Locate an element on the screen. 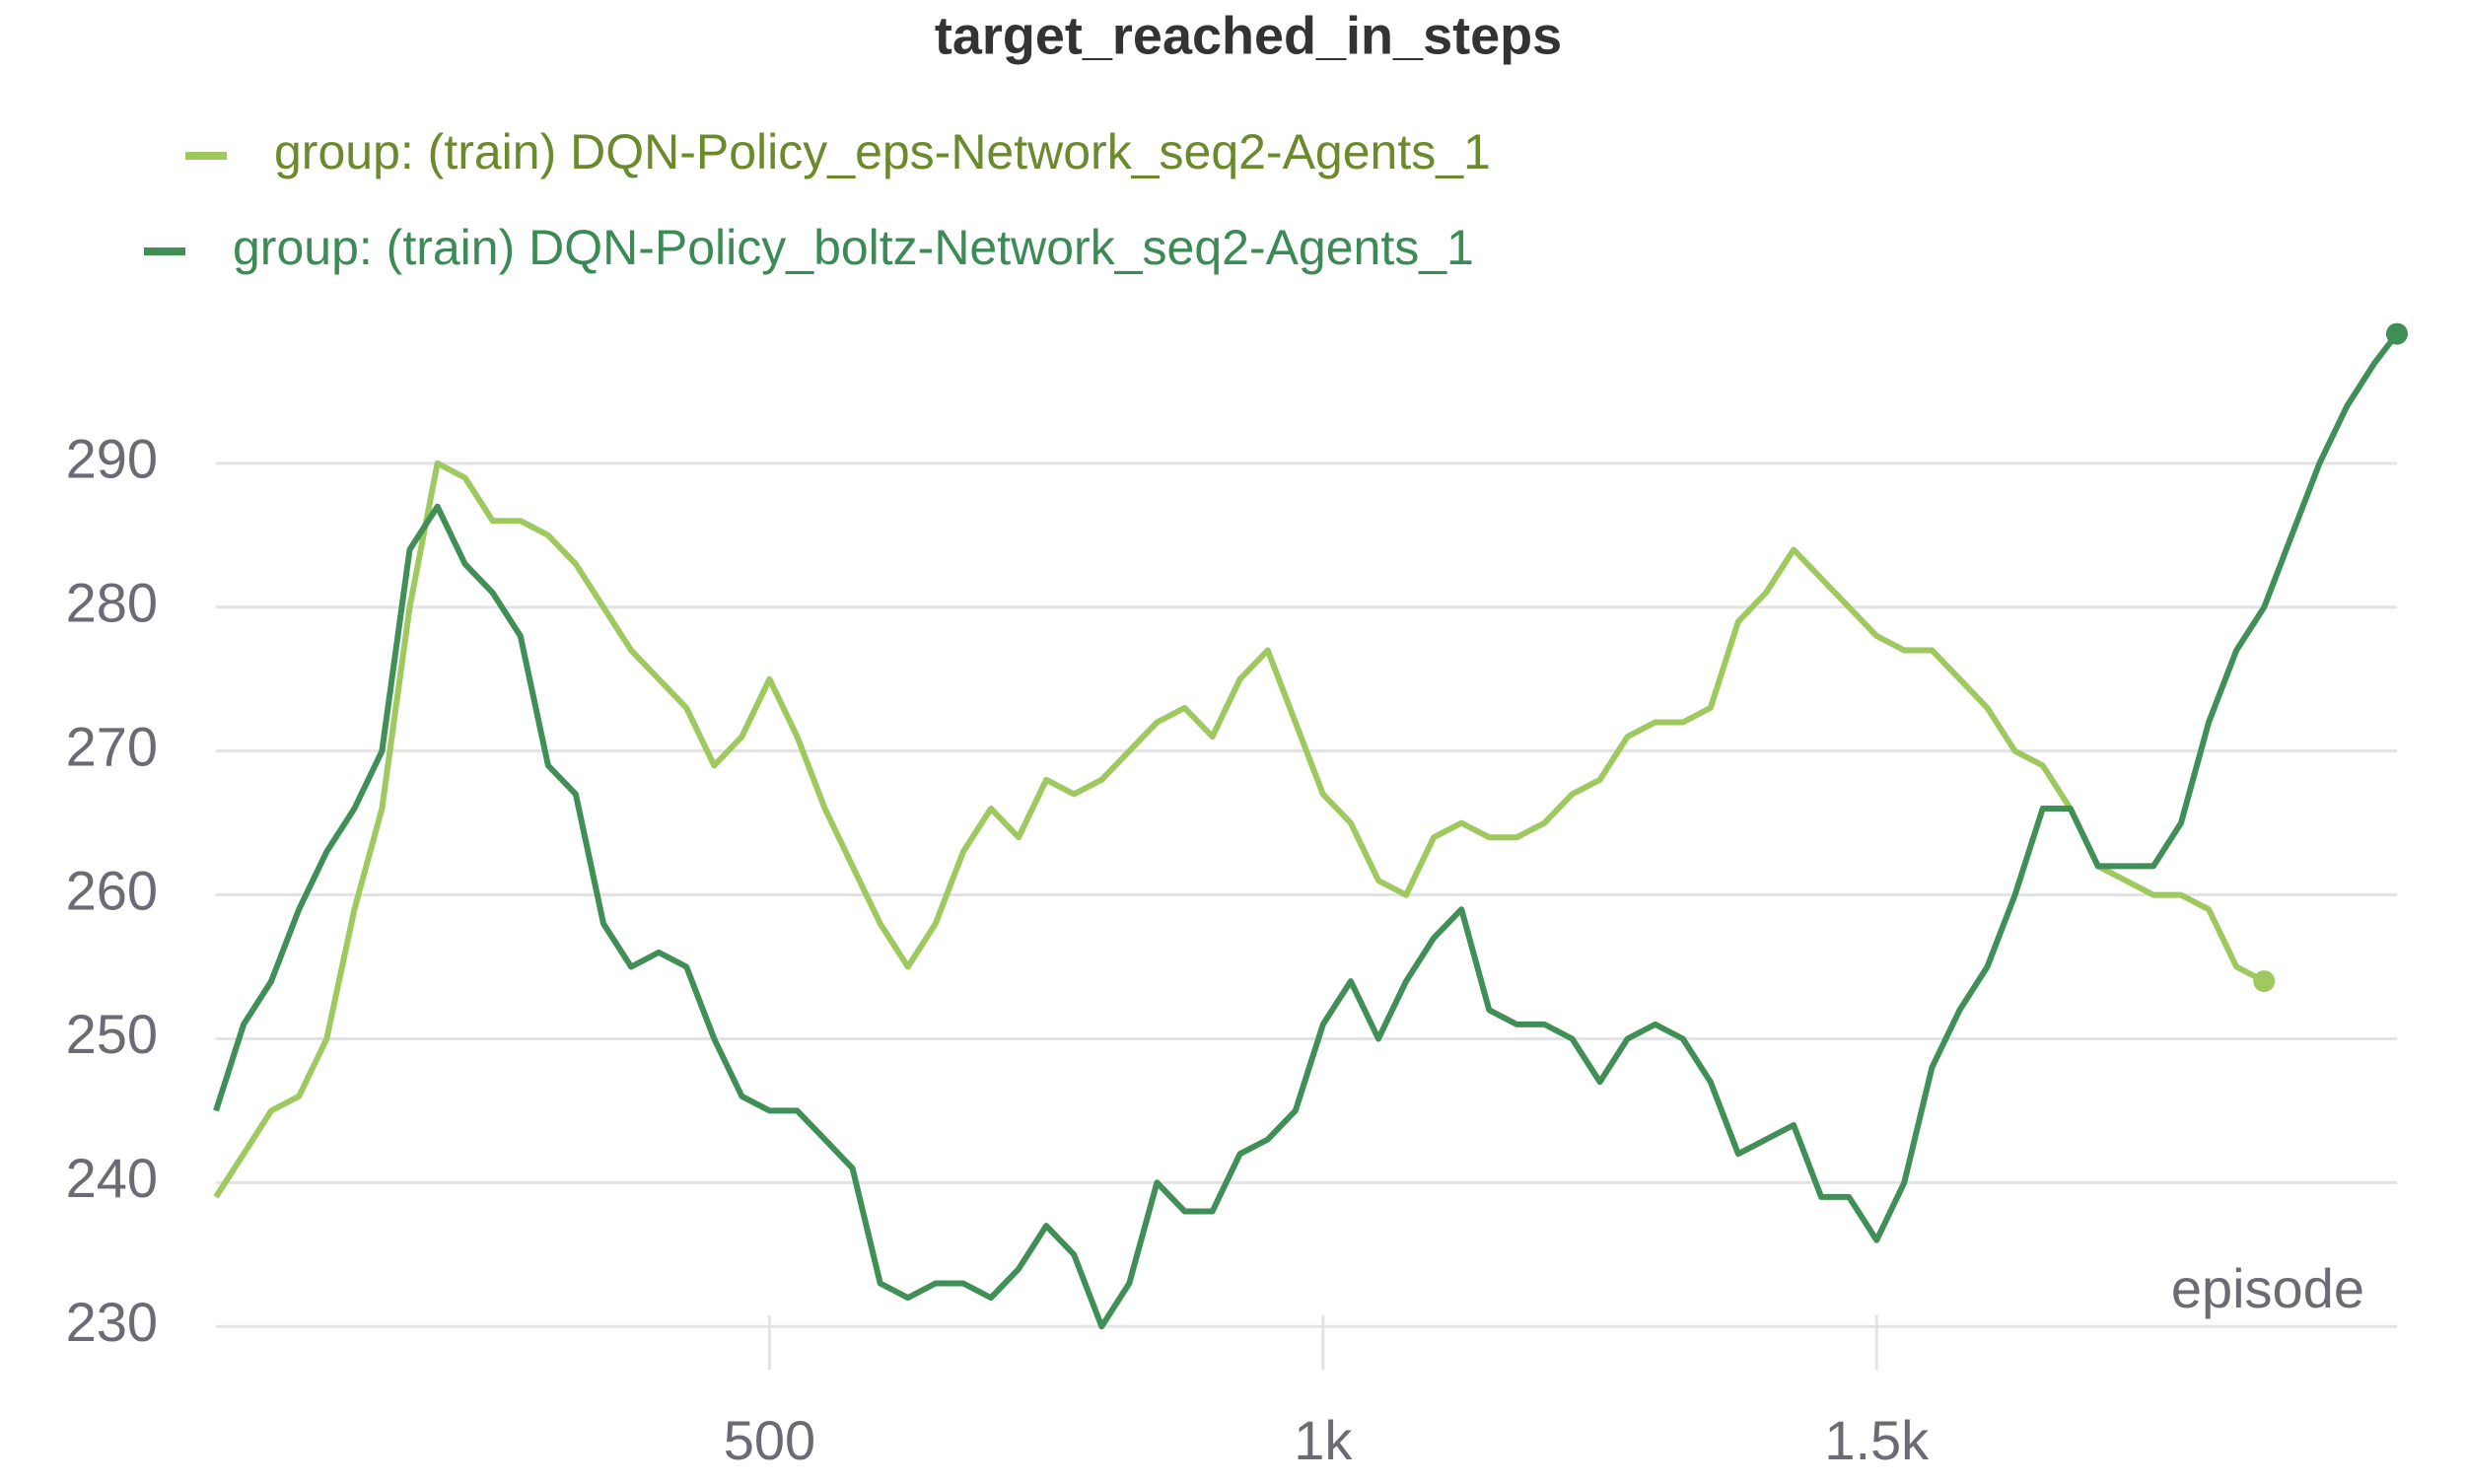 This screenshot has height=1484, width=2465. y-tick-label: 230 is located at coordinates (112, 1322).